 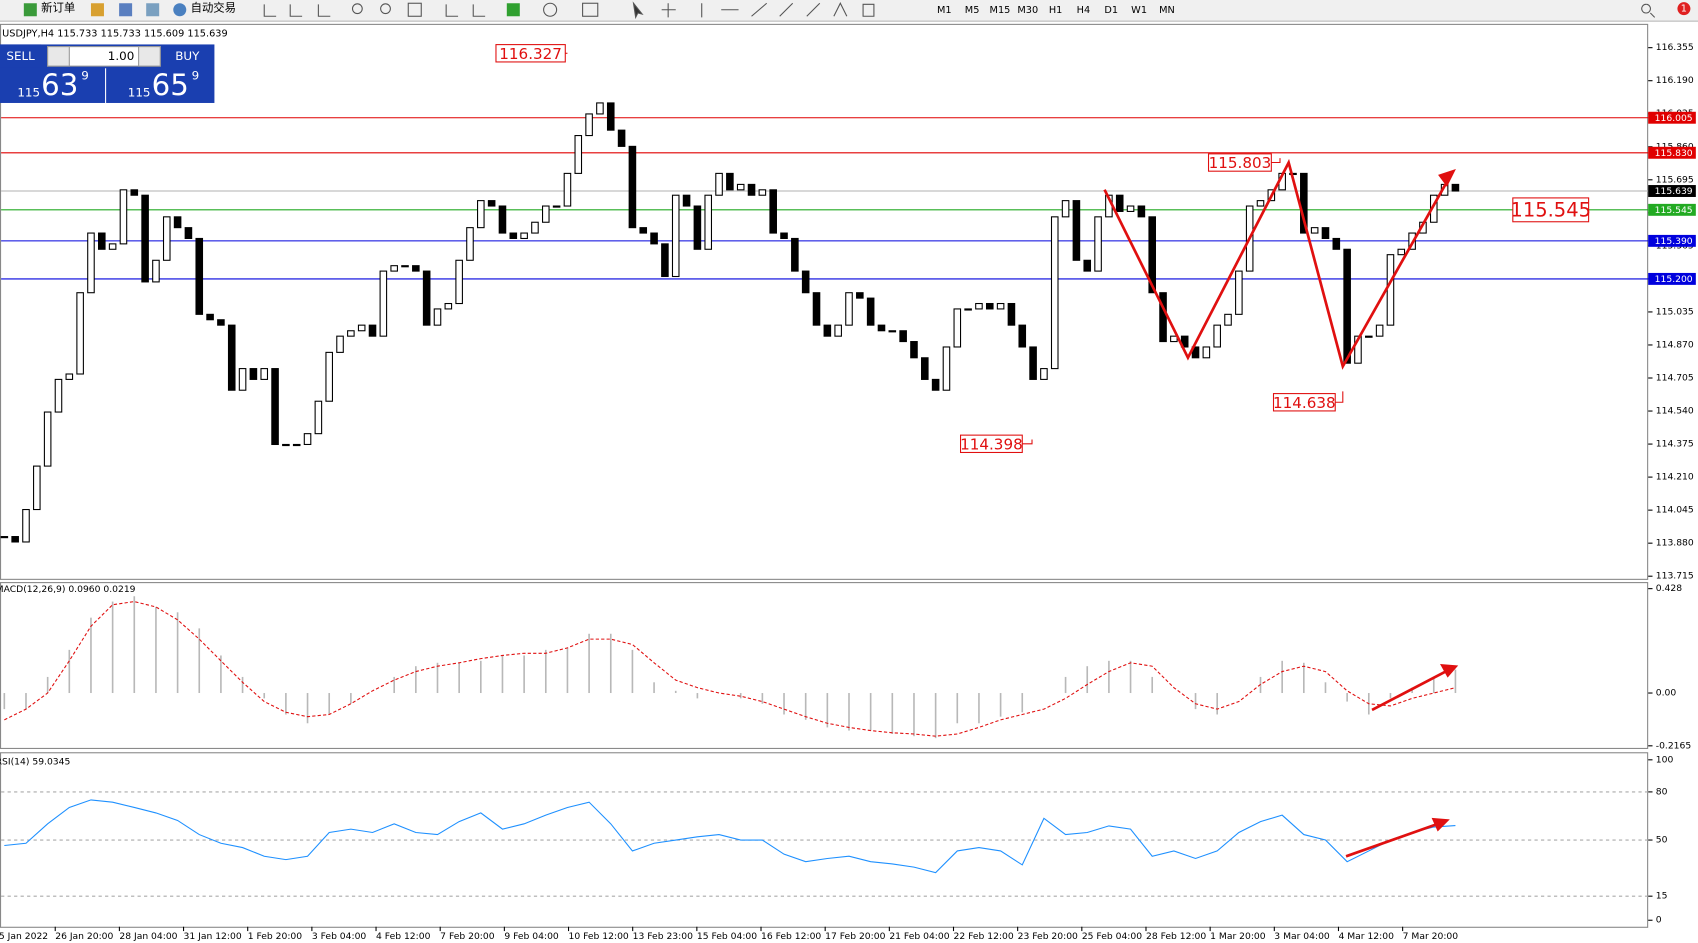 I want to click on annotation-label: 116.327, so click(x=530, y=54).